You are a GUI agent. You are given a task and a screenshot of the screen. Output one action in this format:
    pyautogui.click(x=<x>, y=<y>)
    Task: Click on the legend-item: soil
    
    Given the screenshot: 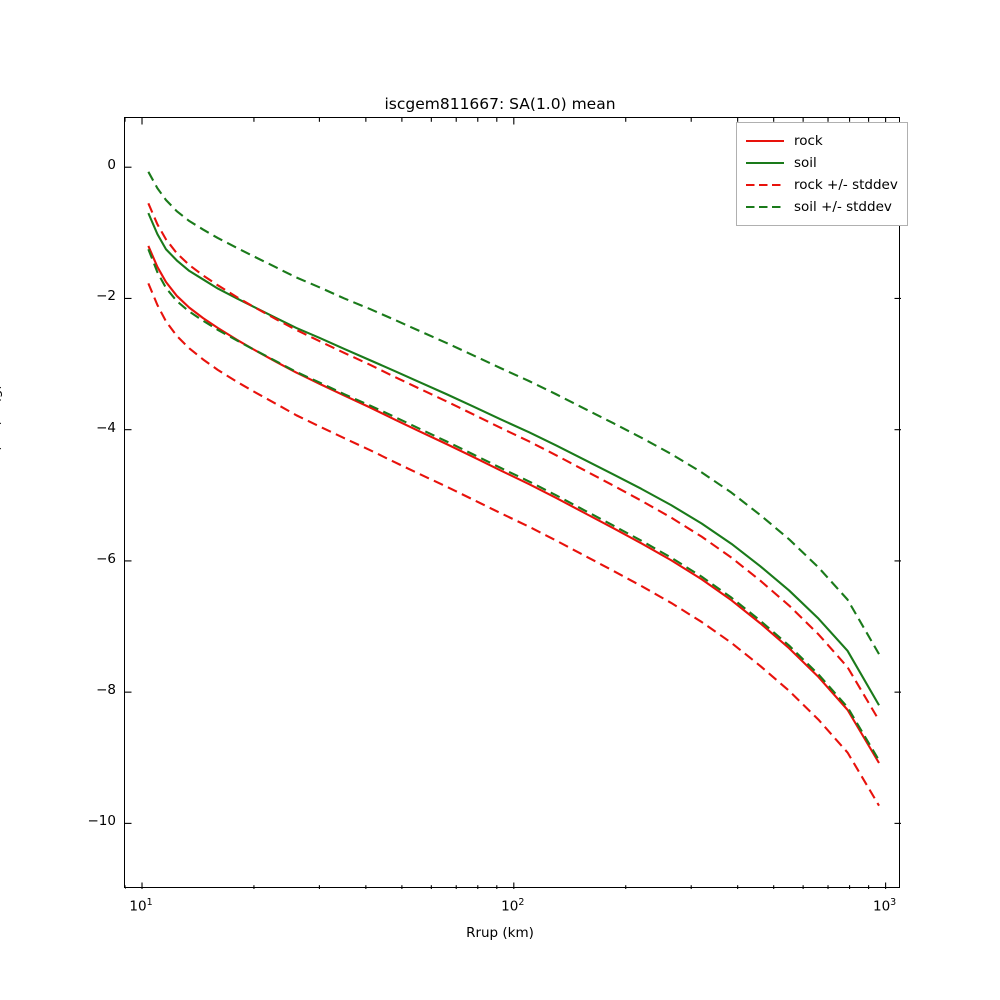 What is the action you would take?
    pyautogui.click(x=821, y=163)
    